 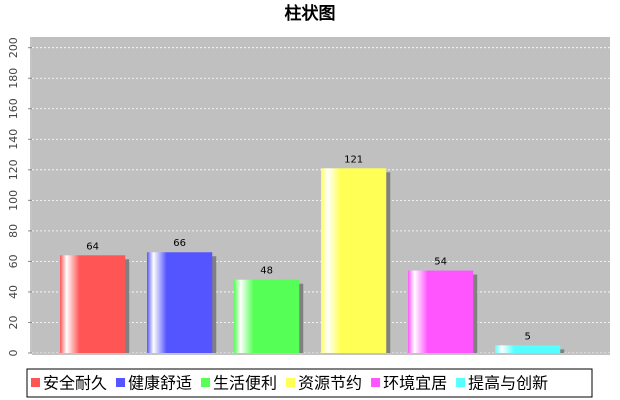 I want to click on legend-label: 资源节约, so click(x=330, y=383).